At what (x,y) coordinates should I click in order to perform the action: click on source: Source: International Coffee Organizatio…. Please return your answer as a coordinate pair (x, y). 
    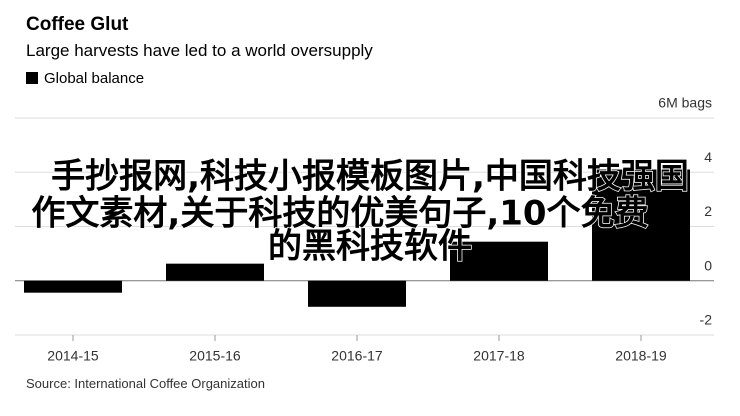
    Looking at the image, I should click on (145, 383).